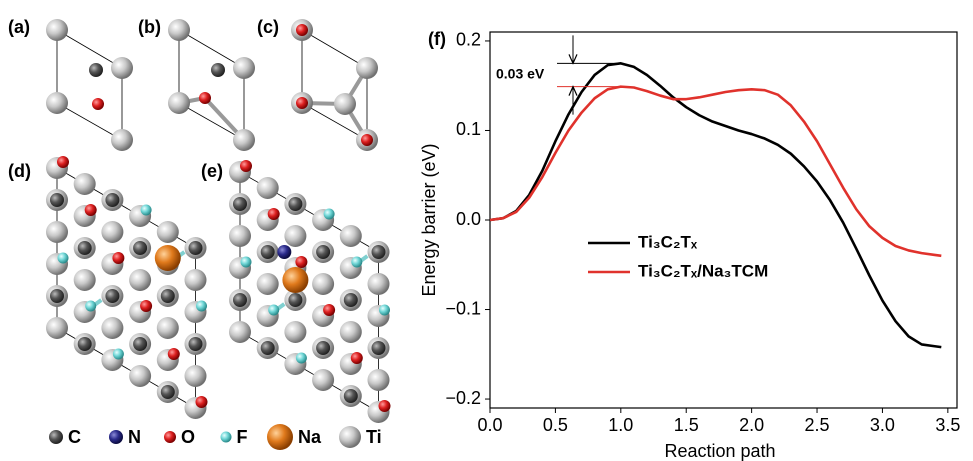 The image size is (973, 461). Describe the element at coordinates (242, 437) in the screenshot. I see `legend-label: F` at that location.